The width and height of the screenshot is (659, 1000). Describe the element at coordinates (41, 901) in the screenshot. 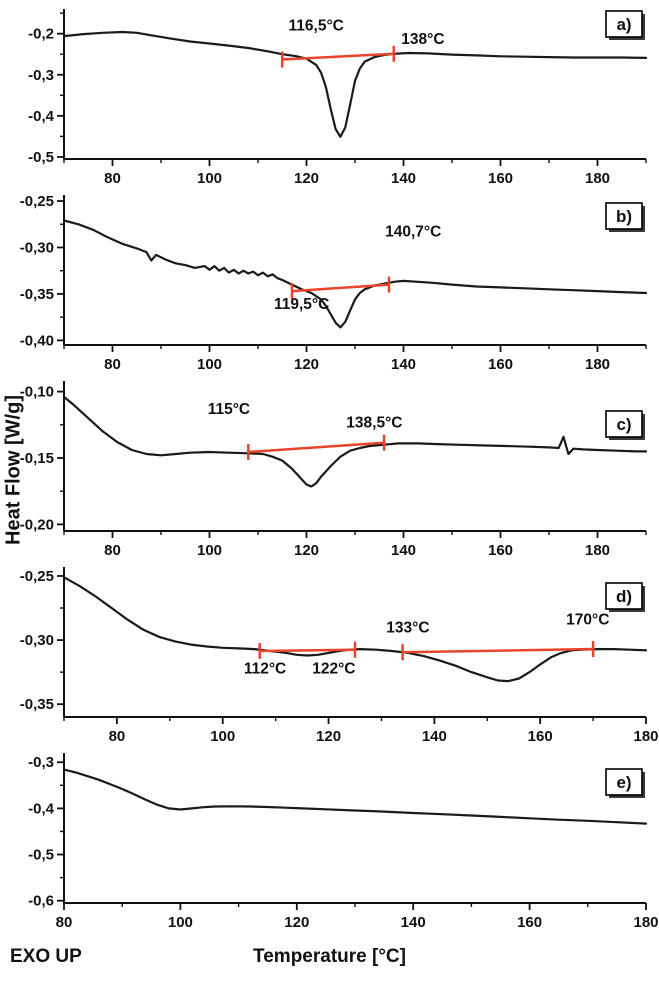

I see `y-tick-label: -0,6` at that location.